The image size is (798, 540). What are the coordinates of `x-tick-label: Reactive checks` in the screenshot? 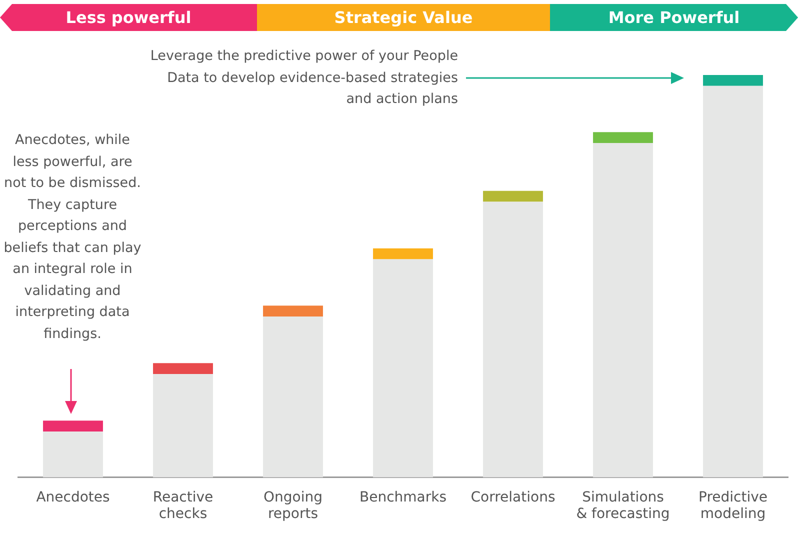 It's located at (183, 505).